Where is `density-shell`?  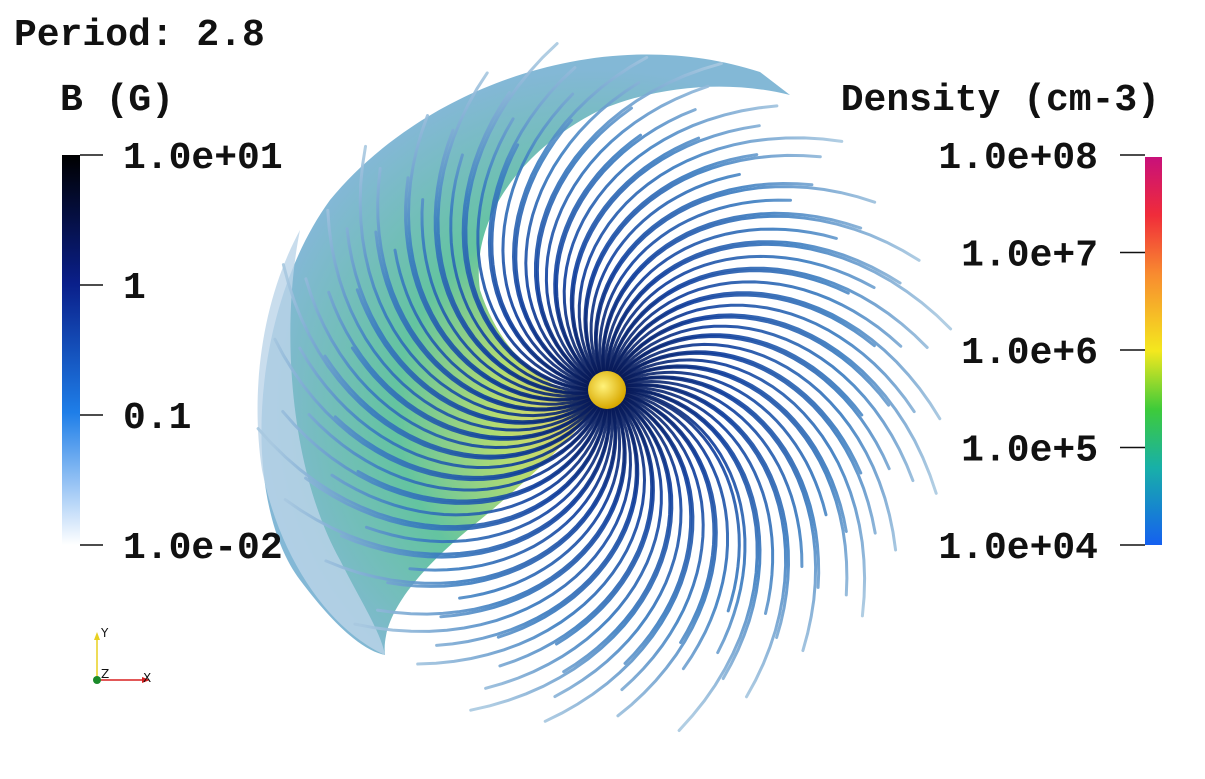 density-shell is located at coordinates (321, 442).